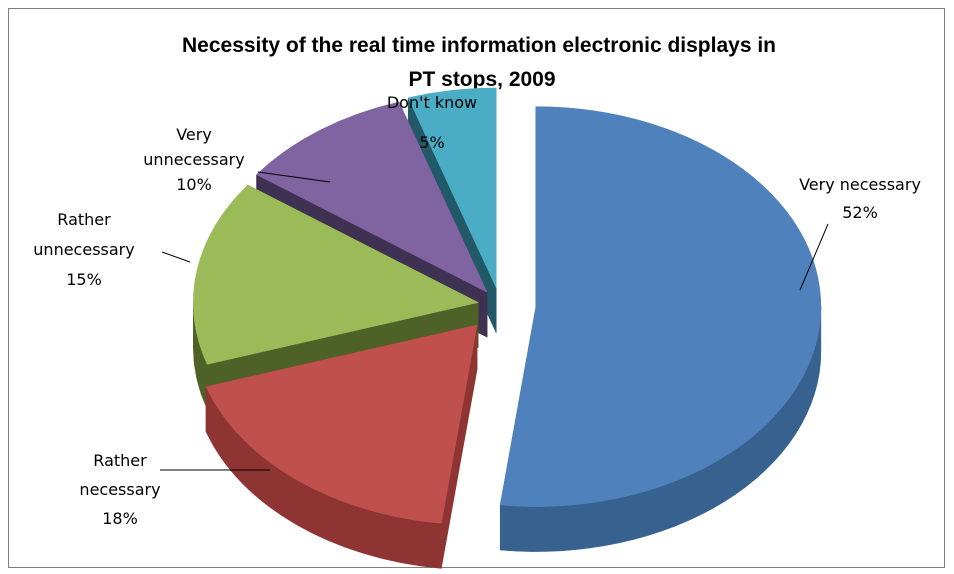 Image resolution: width=954 pixels, height=574 pixels. What do you see at coordinates (814, 257) in the screenshot?
I see `leader-line-very-necessary` at bounding box center [814, 257].